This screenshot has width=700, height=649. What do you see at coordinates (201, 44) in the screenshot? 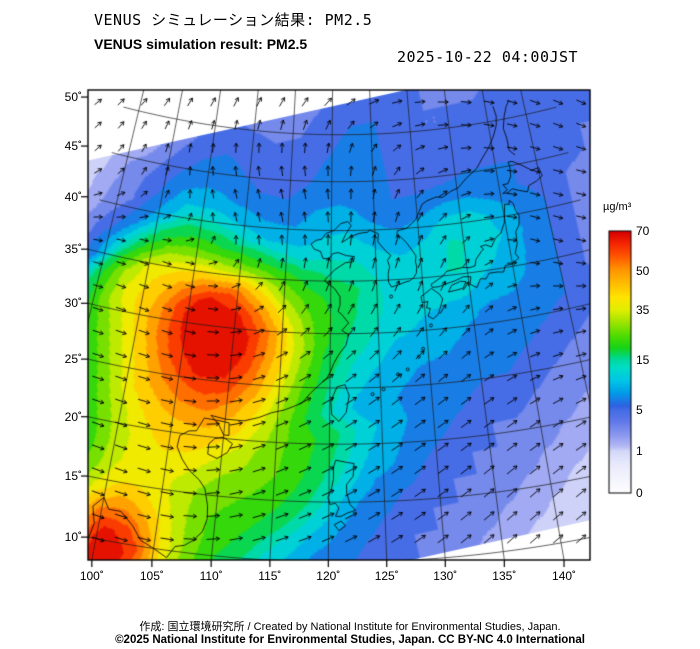
I see `page-title-english: VENUS simulation result: PM2.5` at bounding box center [201, 44].